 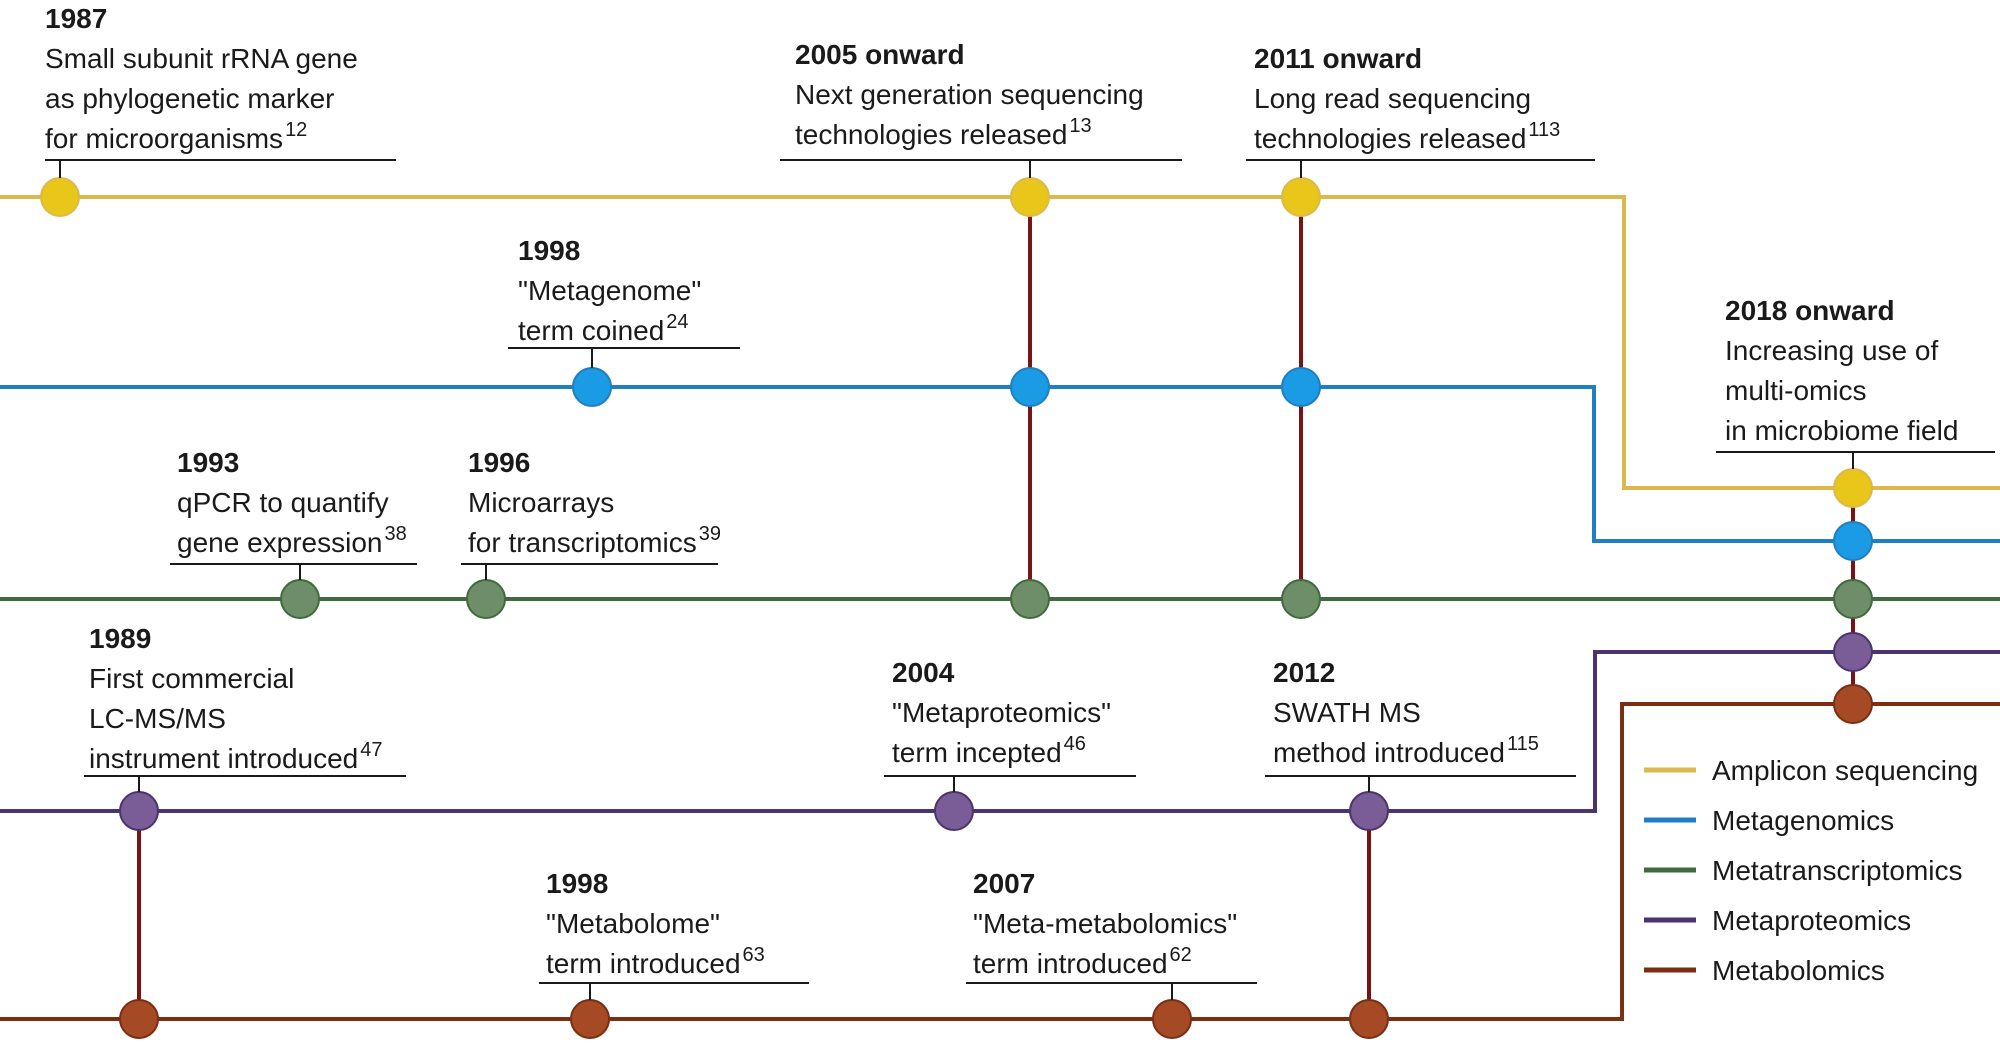 What do you see at coordinates (1841, 430) in the screenshot?
I see `event-description-line: in microbiome field` at bounding box center [1841, 430].